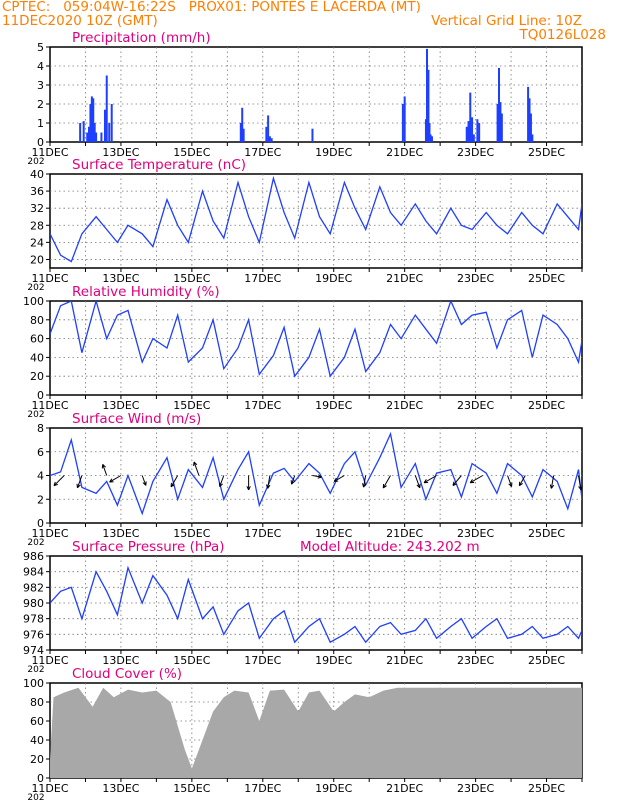 The width and height of the screenshot is (618, 800). What do you see at coordinates (316, 732) in the screenshot?
I see `cloud-area` at bounding box center [316, 732].